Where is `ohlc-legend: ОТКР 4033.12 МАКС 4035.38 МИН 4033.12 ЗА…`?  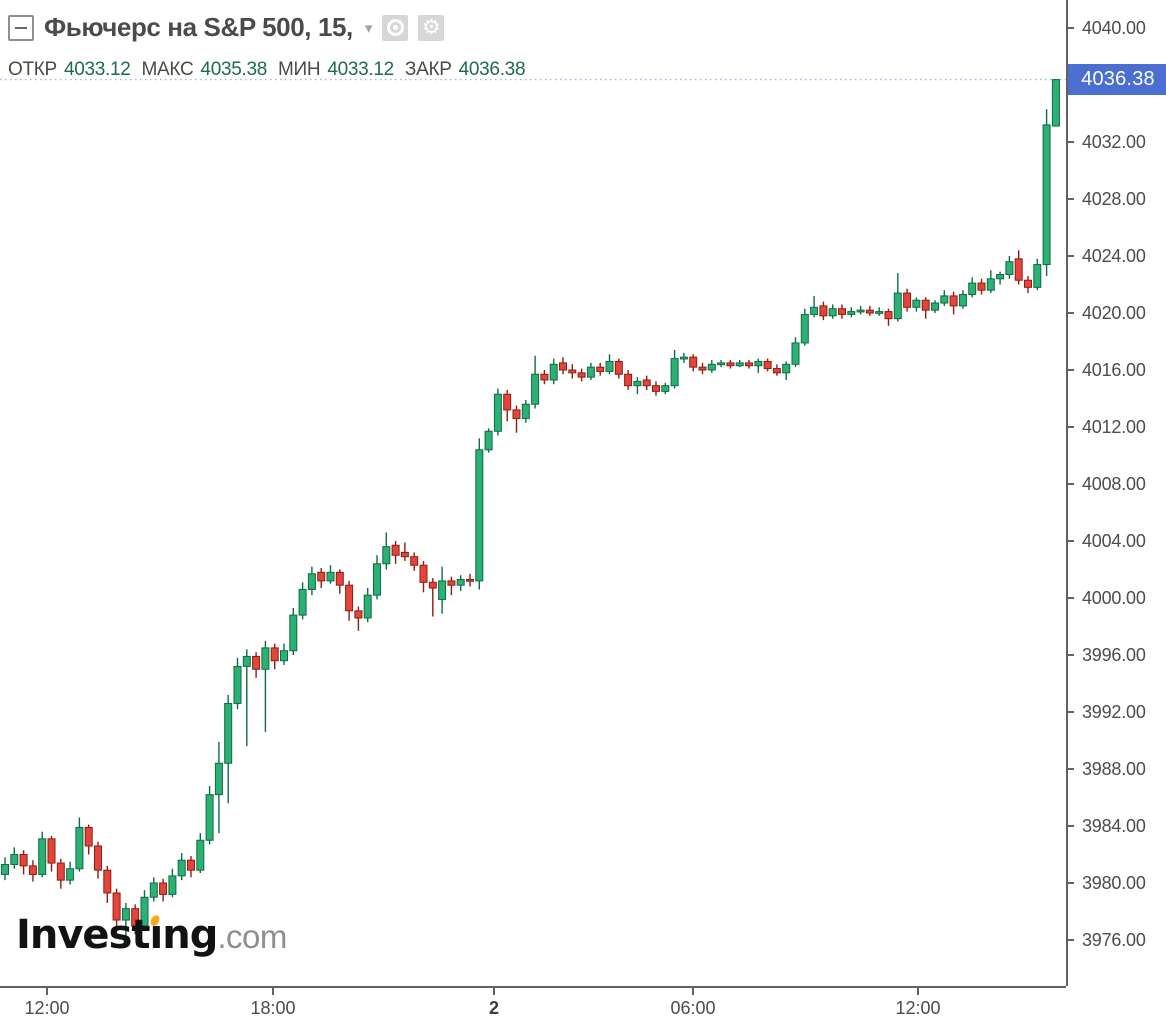
ohlc-legend: ОТКР 4033.12 МАКС 4035.38 МИН 4033.12 ЗА… is located at coordinates (267, 70).